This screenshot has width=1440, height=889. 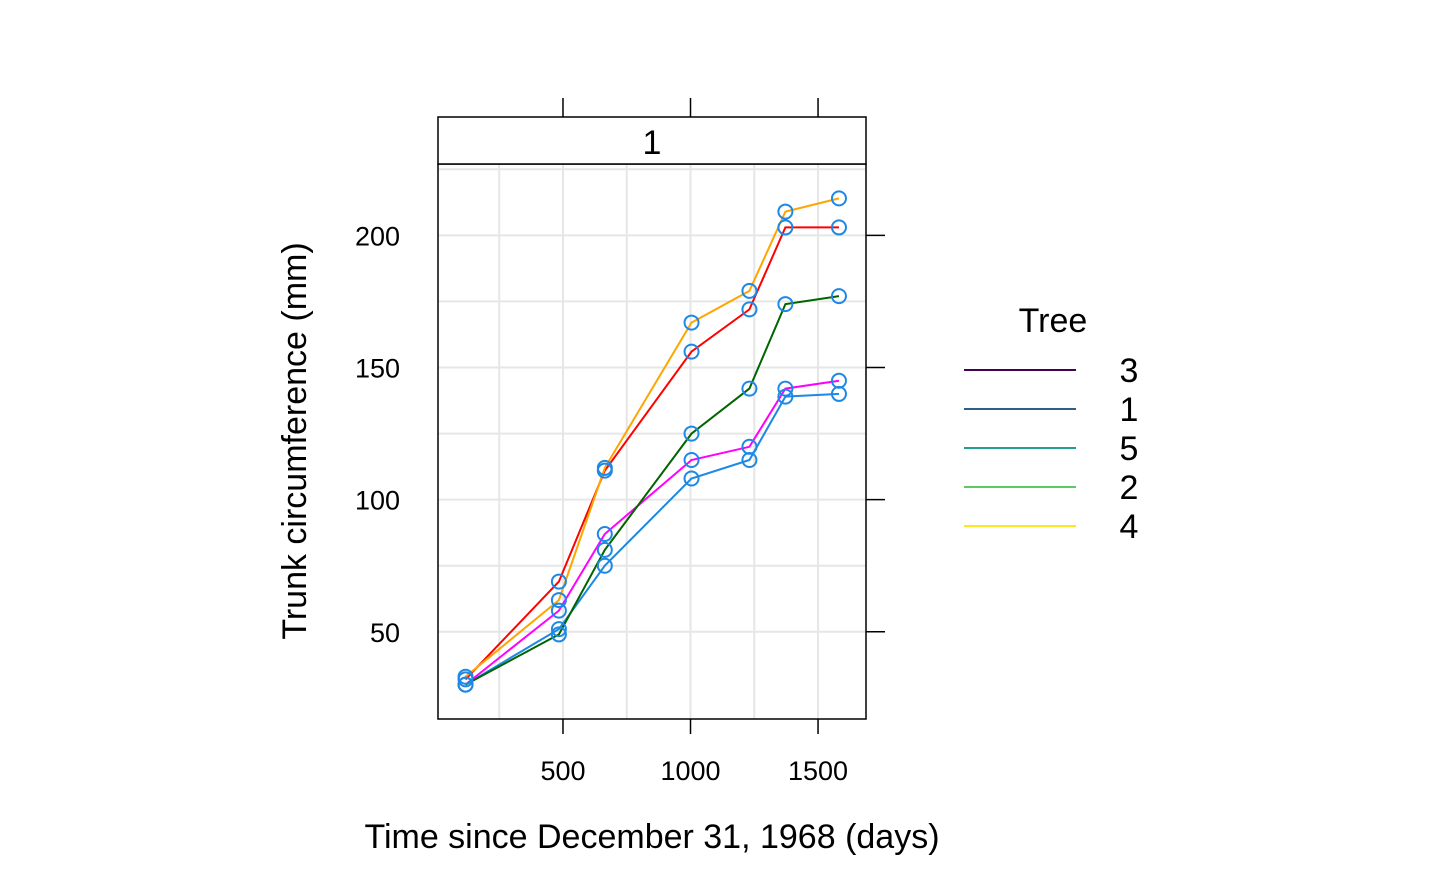 What do you see at coordinates (690, 771) in the screenshot?
I see `x-tick-label: 1000` at bounding box center [690, 771].